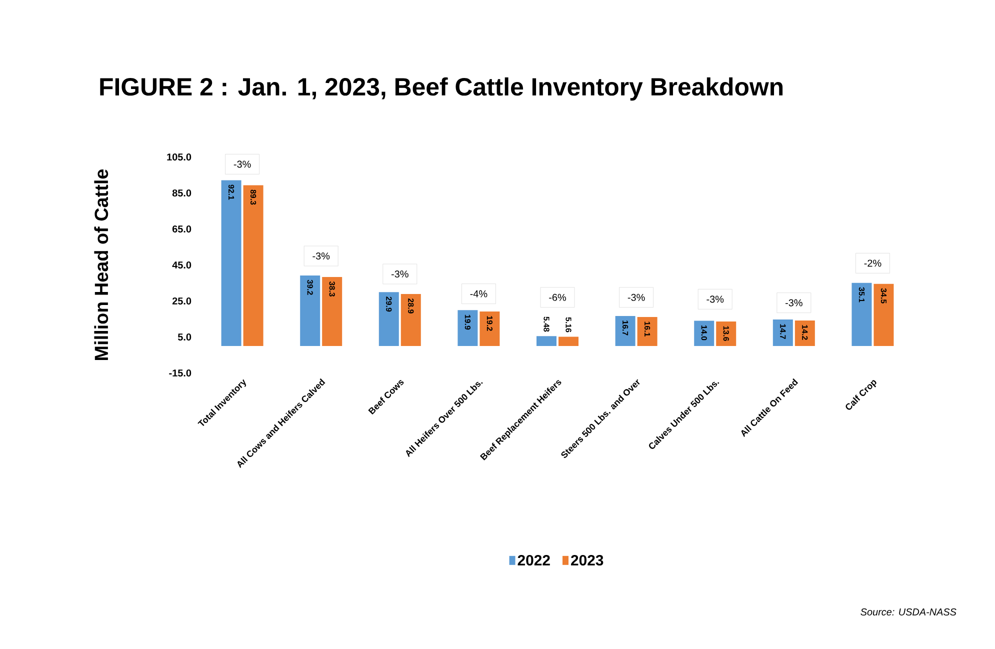 This screenshot has width=995, height=649. I want to click on legend-label: 2023, so click(587, 560).